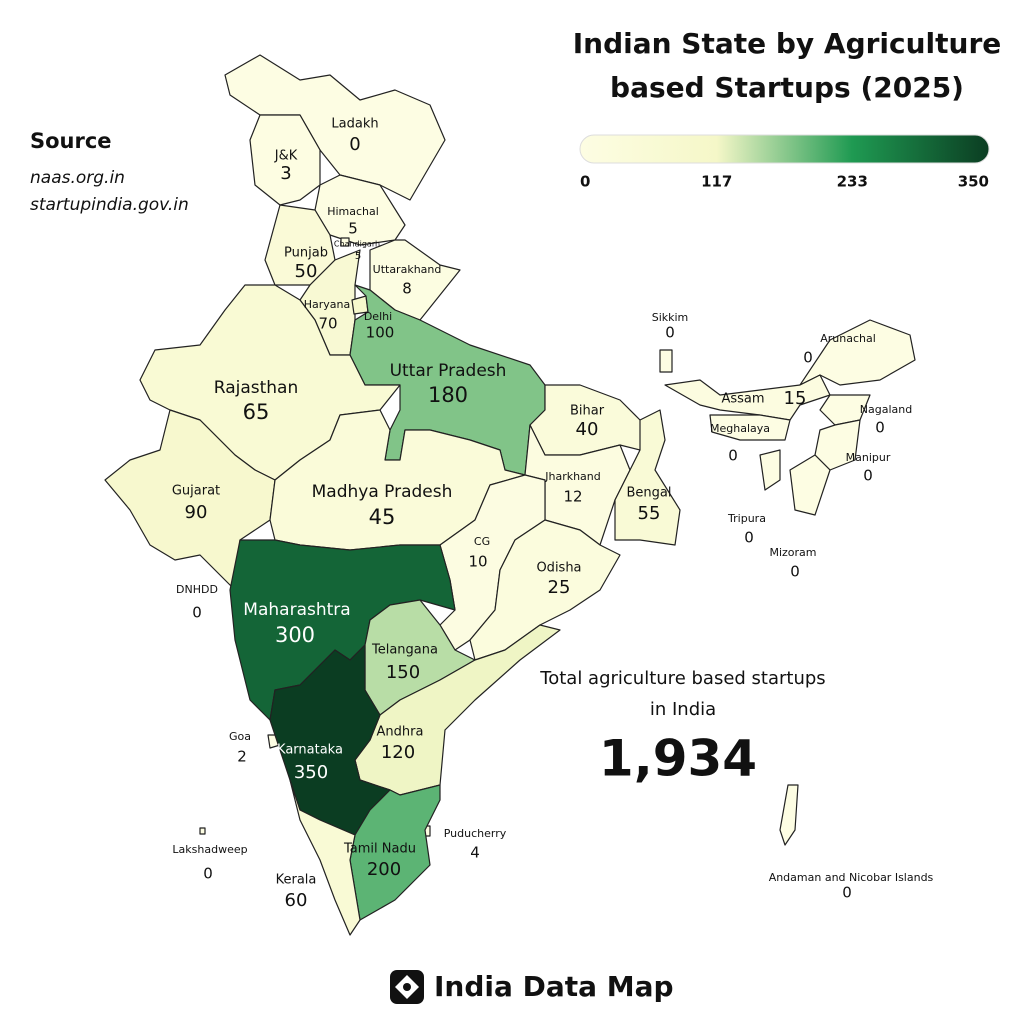 The image size is (1024, 1028). I want to click on state-name: Jharkhand, so click(572, 476).